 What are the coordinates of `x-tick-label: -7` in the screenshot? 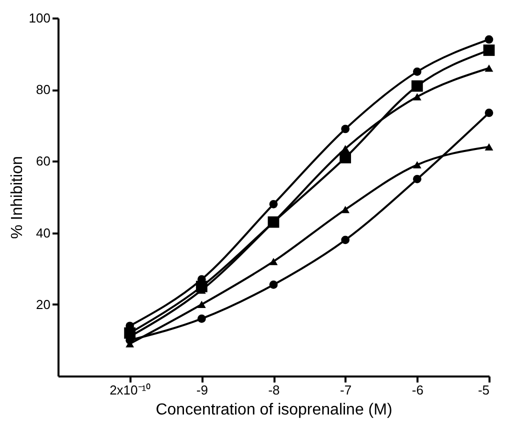 It's located at (346, 390).